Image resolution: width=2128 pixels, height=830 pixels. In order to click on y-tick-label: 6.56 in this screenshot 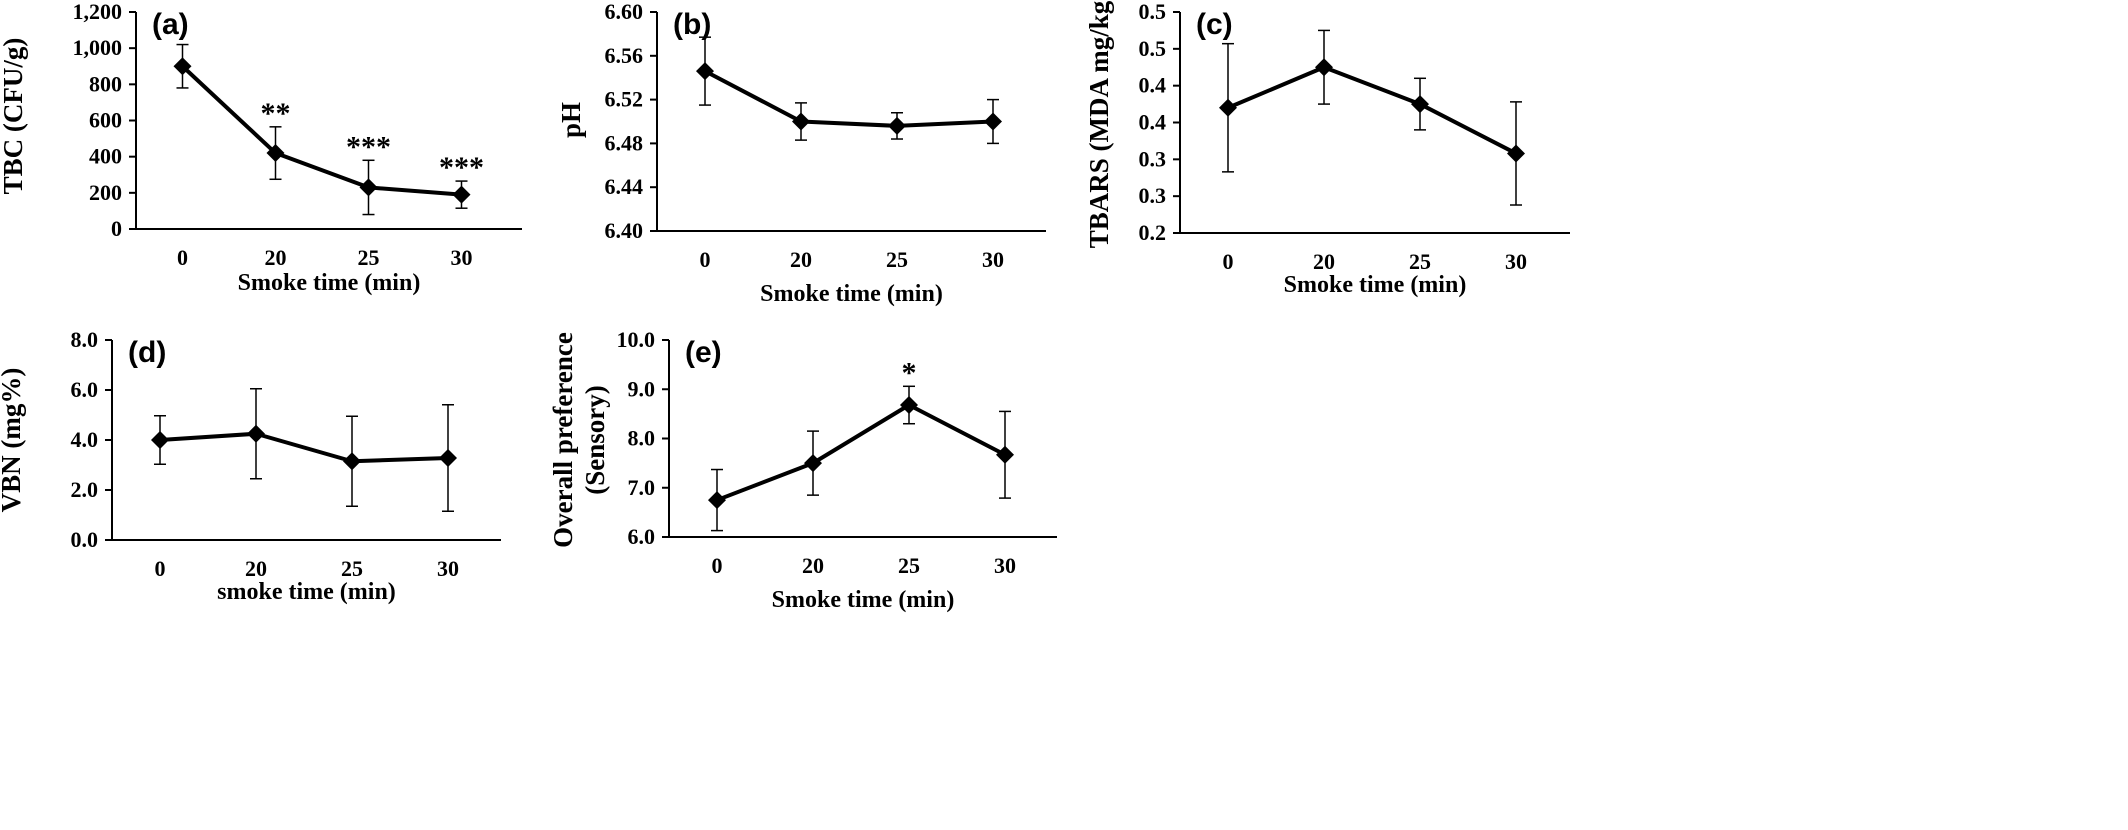, I will do `click(624, 55)`.